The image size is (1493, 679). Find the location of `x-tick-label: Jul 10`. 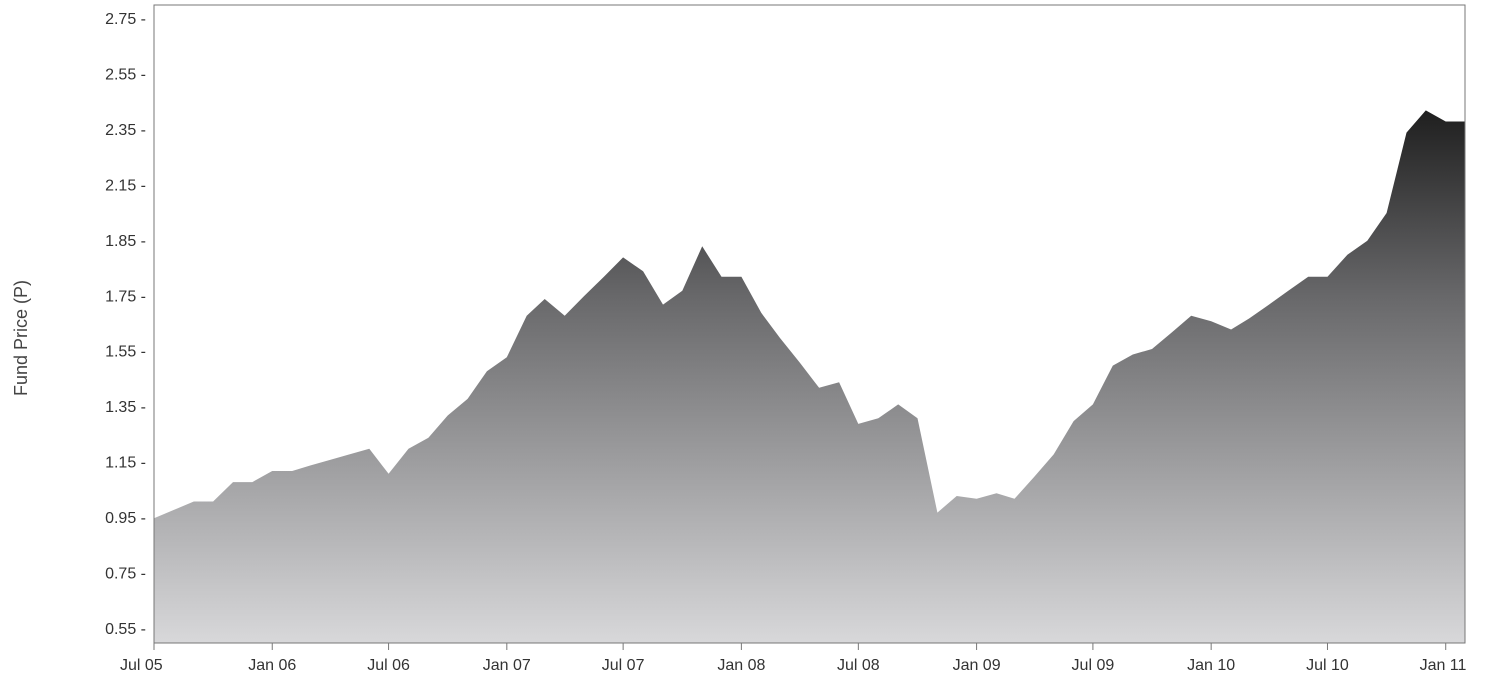

x-tick-label: Jul 10 is located at coordinates (1327, 665).